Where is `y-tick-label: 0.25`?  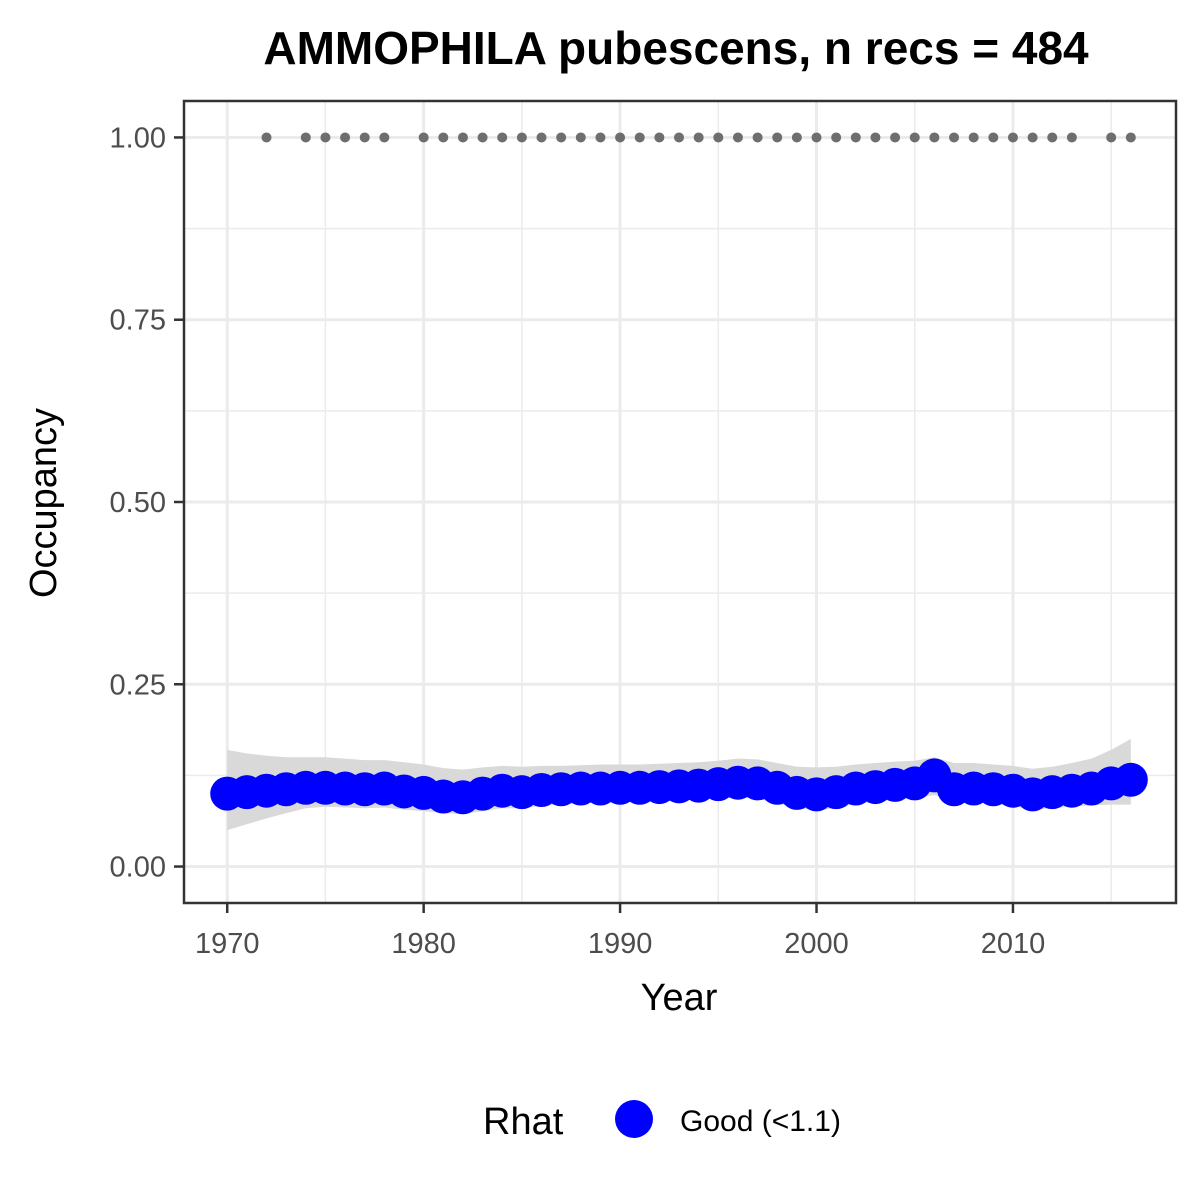 y-tick-label: 0.25 is located at coordinates (138, 685).